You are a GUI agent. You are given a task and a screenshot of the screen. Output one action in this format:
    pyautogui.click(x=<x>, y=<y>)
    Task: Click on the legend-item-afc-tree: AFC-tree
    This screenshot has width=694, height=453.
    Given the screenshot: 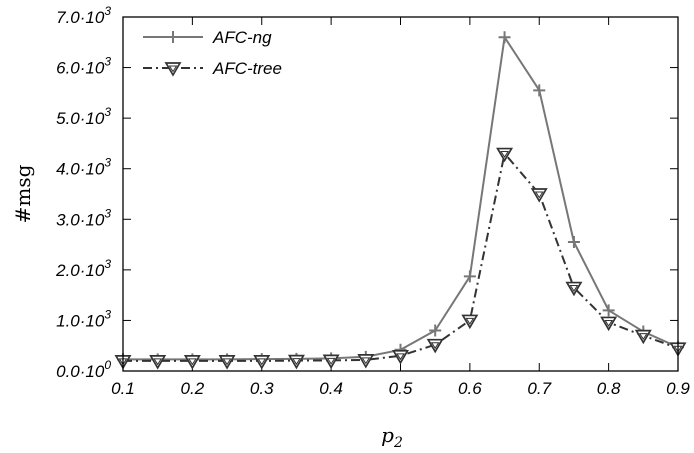 What is the action you would take?
    pyautogui.click(x=212, y=68)
    